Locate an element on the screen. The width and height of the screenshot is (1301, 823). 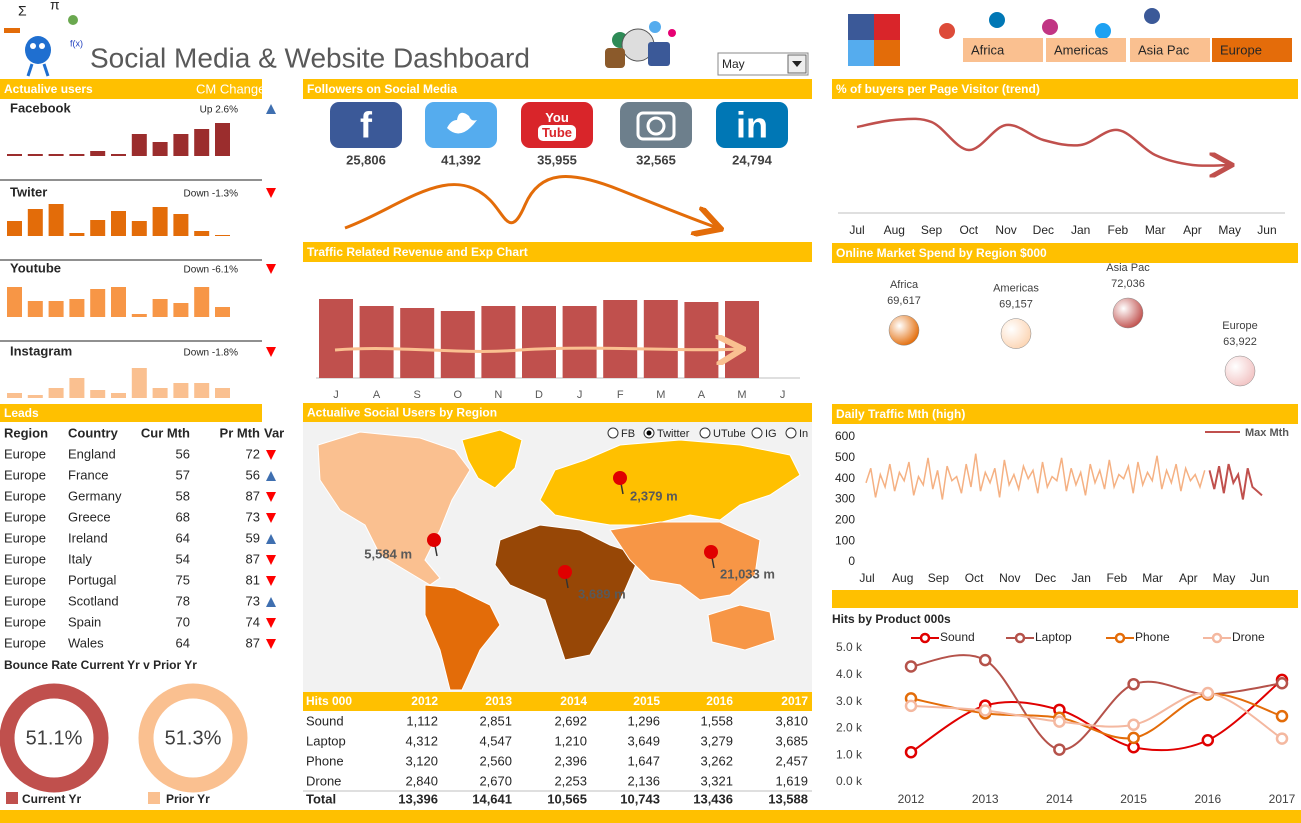
table-cell: 64 is located at coordinates (183, 642).